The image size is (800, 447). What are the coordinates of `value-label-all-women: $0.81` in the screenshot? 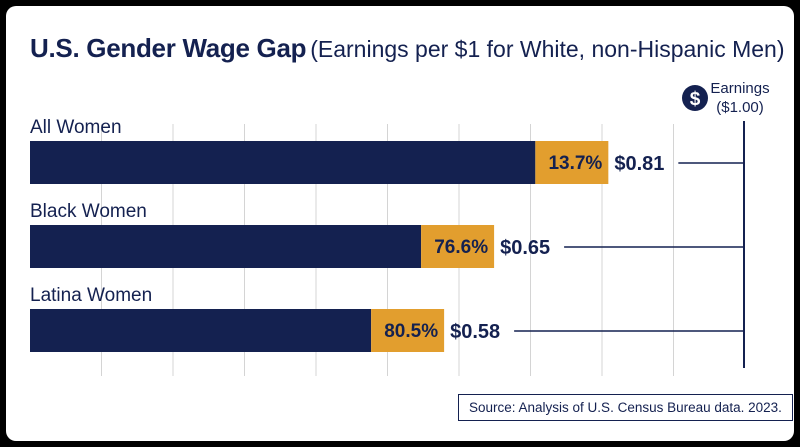 It's located at (639, 164).